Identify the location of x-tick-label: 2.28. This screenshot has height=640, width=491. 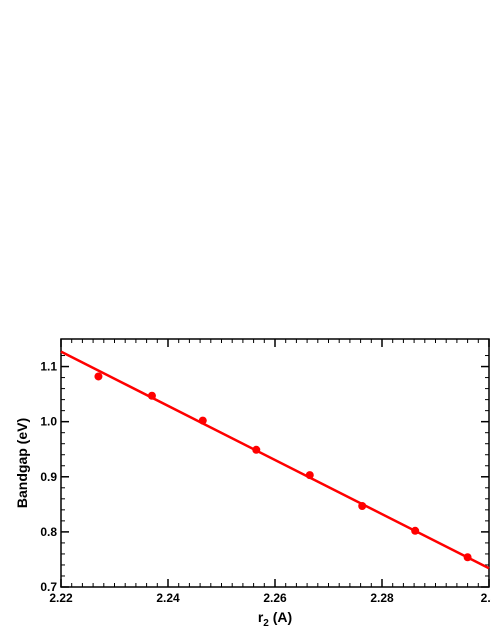
(382, 598).